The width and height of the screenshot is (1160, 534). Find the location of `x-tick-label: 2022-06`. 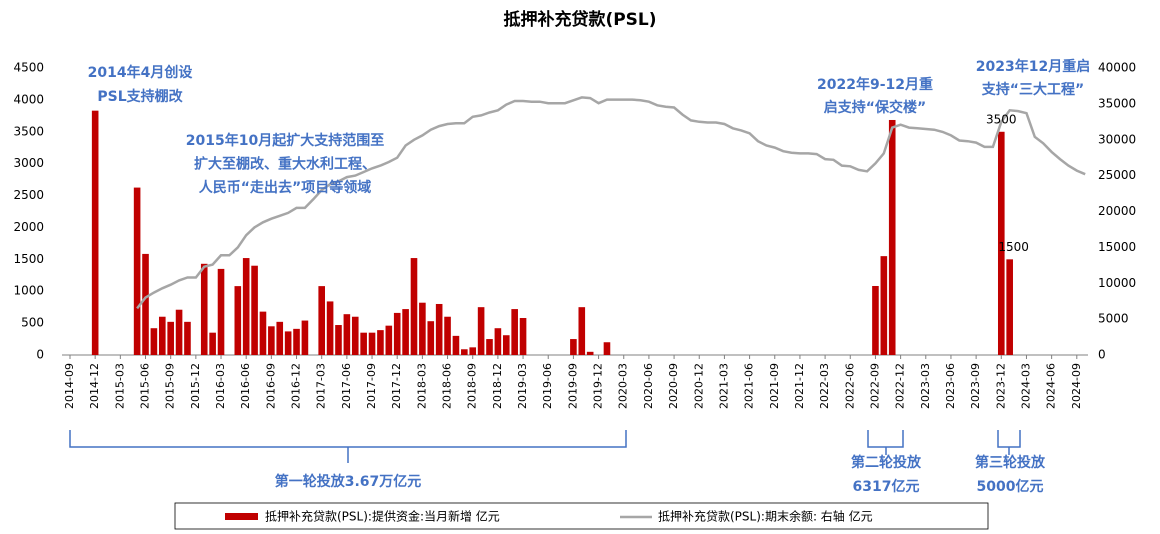

x-tick-label: 2022-06 is located at coordinates (849, 386).